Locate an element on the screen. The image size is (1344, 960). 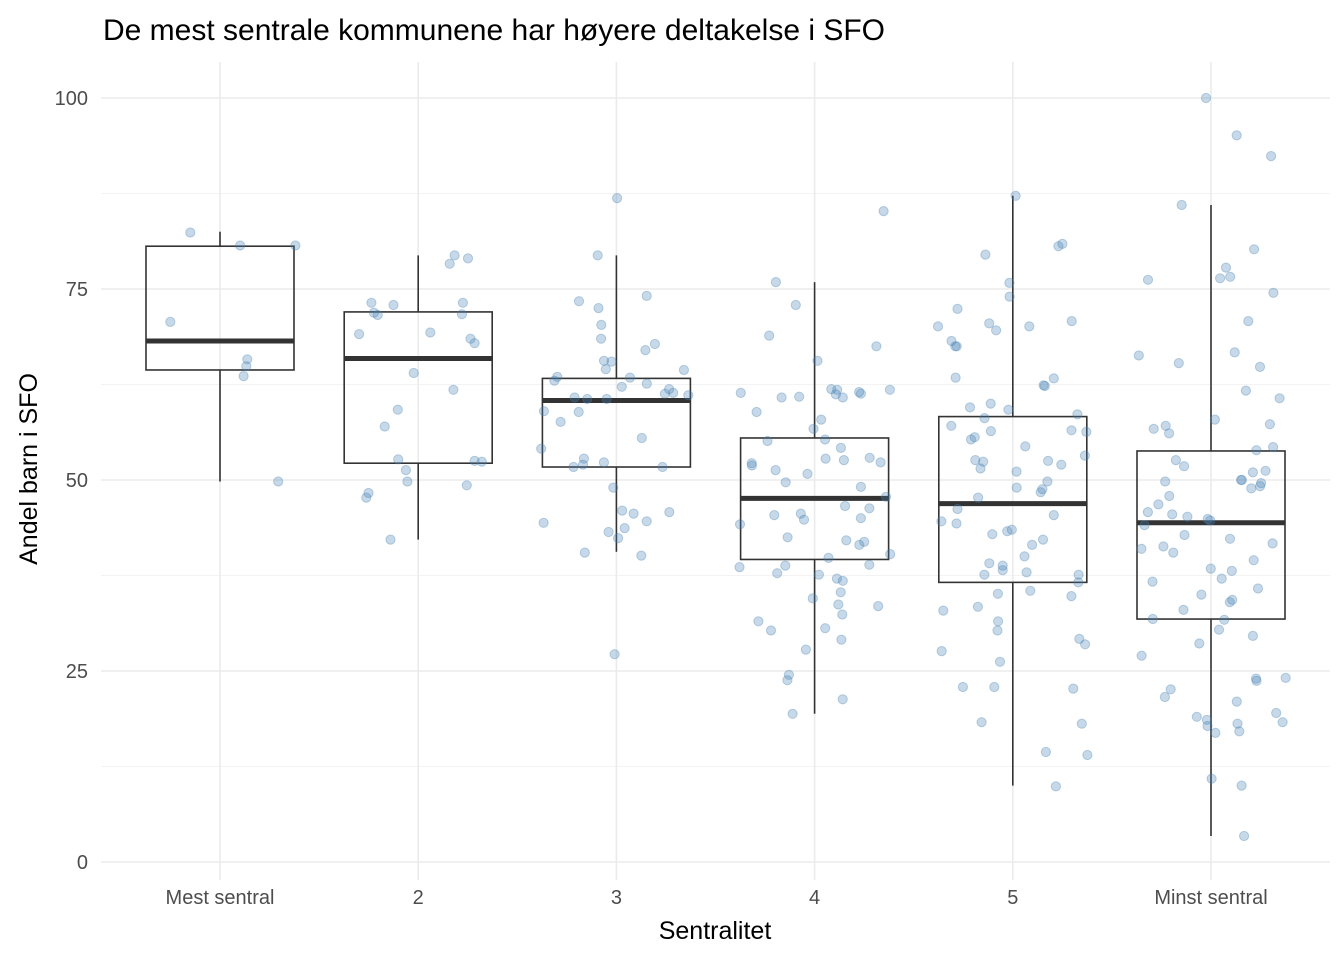
x-axis-title: Sentralitet is located at coordinates (715, 931).